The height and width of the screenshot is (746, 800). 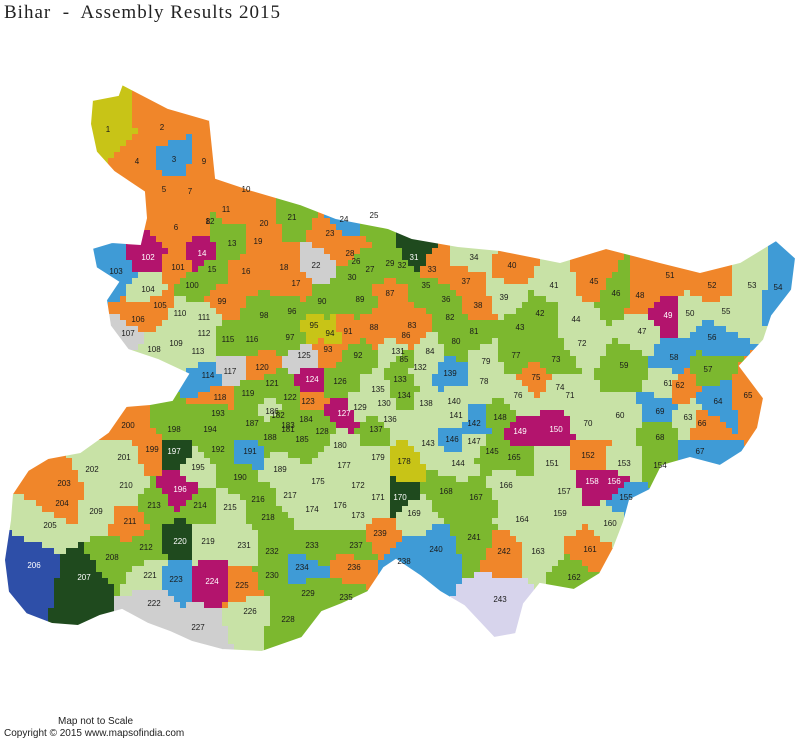 I want to click on constituency-label-156: 156, so click(x=614, y=481).